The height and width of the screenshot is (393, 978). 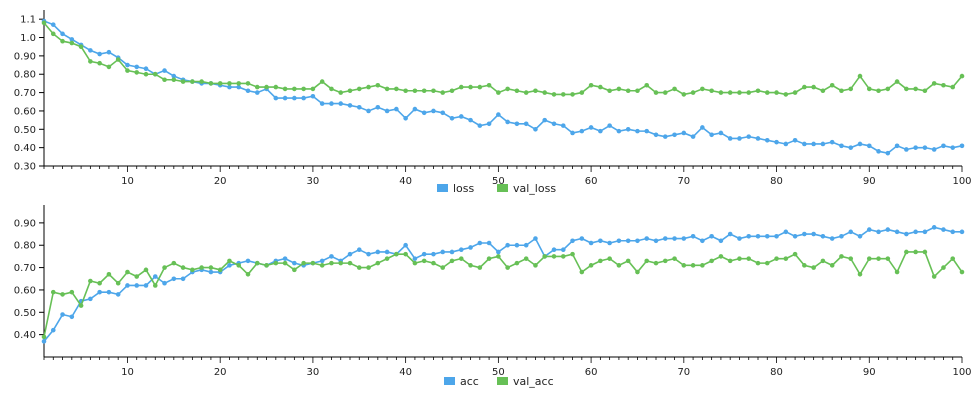 What do you see at coordinates (405, 181) in the screenshot?
I see `x-tick-label: 40` at bounding box center [405, 181].